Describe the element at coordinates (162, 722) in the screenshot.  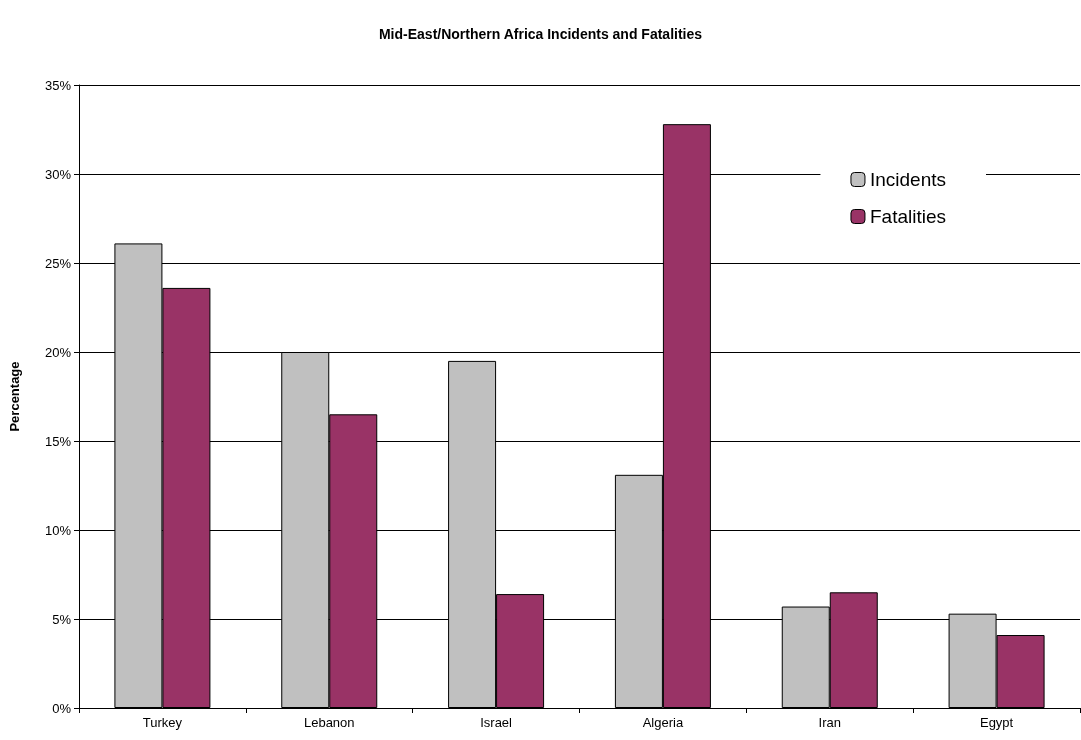
I see `x-tick-label: Turkey` at that location.